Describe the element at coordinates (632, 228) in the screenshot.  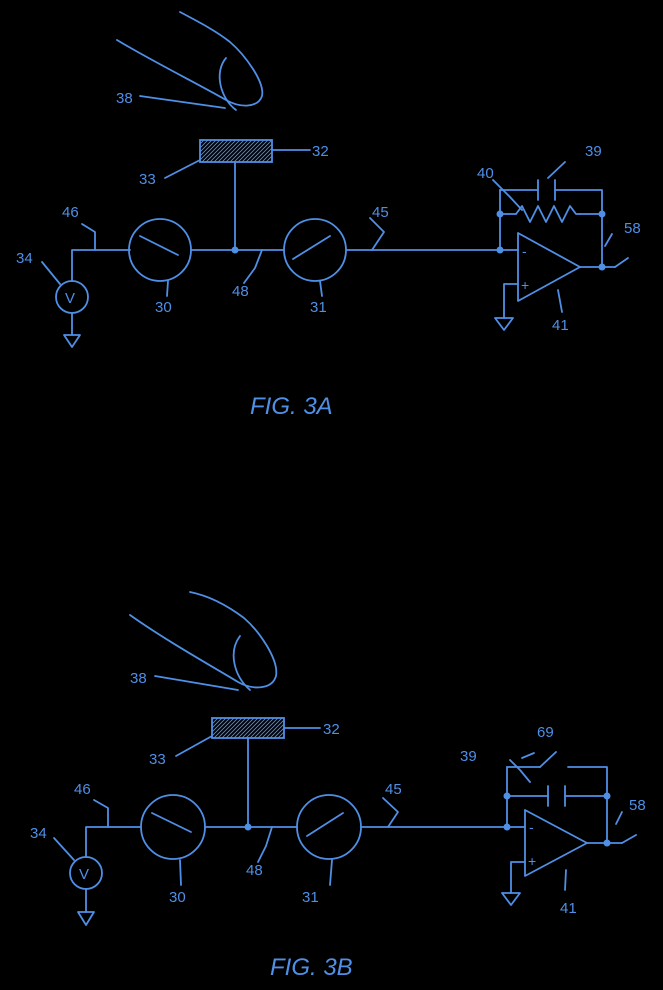
I see `label-58-3a: 58` at that location.